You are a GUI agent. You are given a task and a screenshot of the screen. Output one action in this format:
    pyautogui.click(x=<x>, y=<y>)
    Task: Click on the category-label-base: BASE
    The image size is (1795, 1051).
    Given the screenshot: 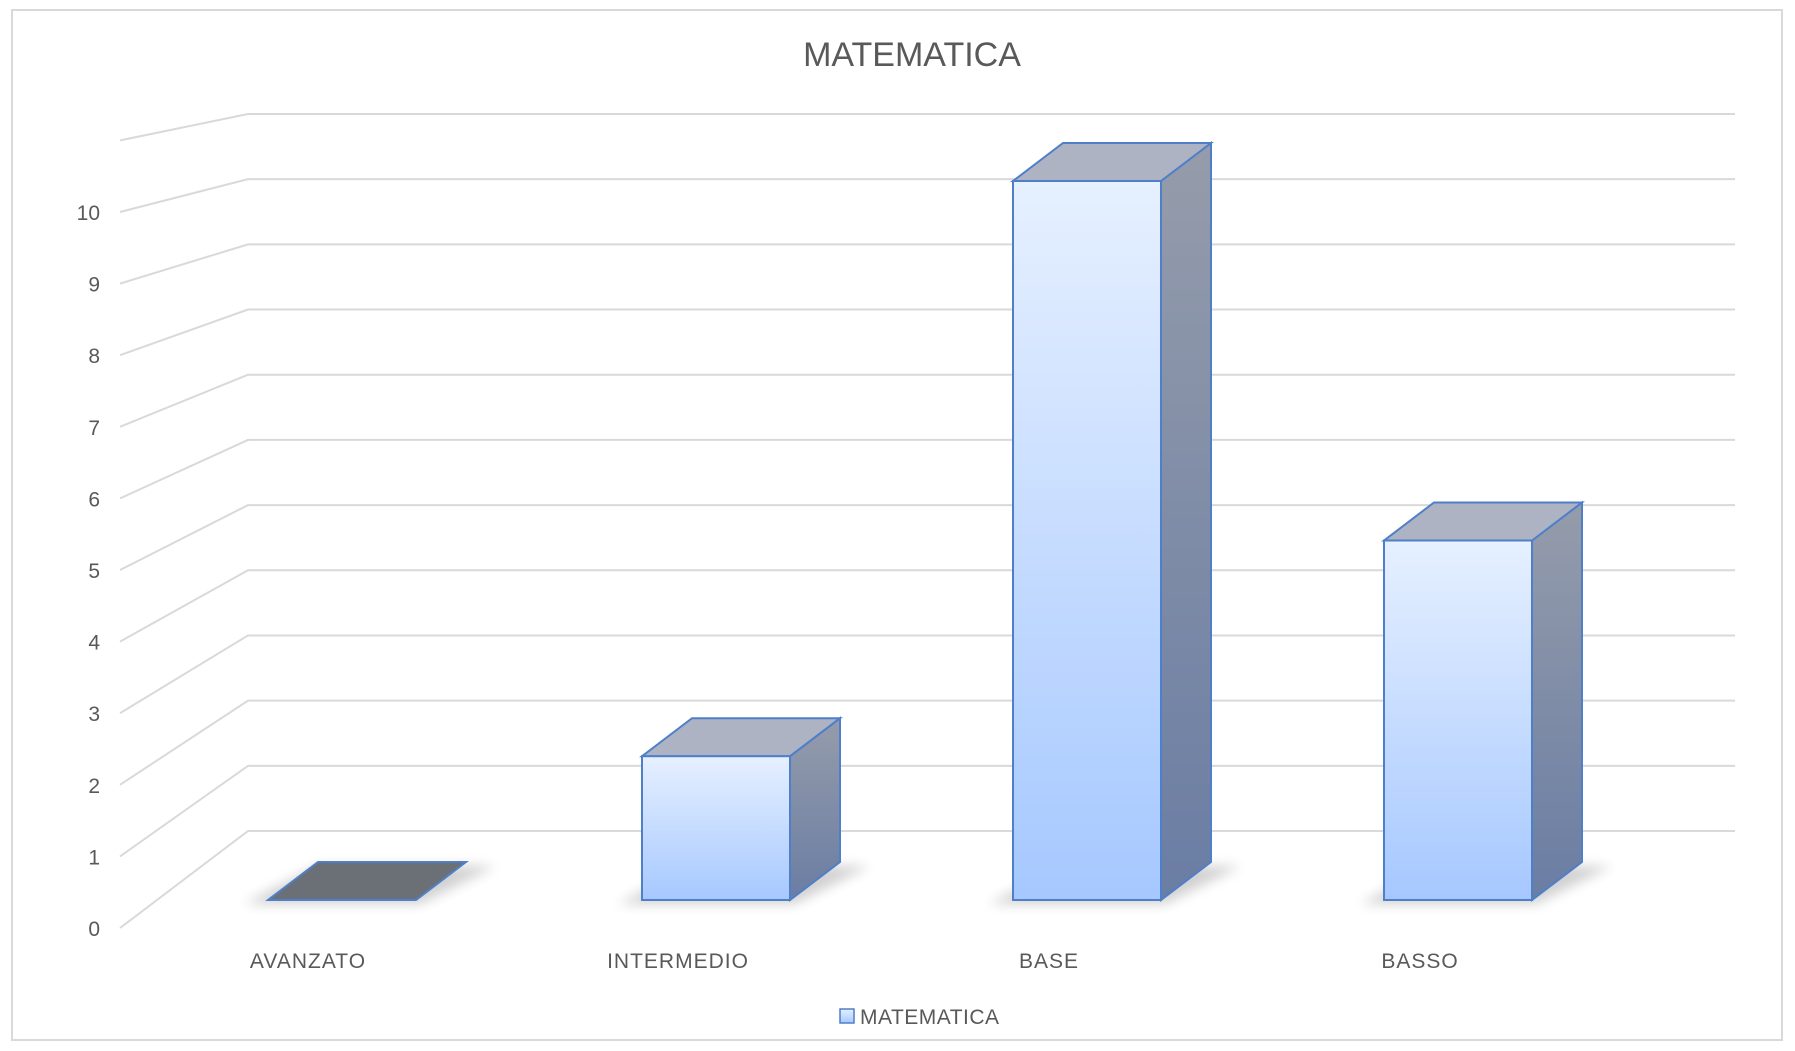 What is the action you would take?
    pyautogui.click(x=1049, y=961)
    